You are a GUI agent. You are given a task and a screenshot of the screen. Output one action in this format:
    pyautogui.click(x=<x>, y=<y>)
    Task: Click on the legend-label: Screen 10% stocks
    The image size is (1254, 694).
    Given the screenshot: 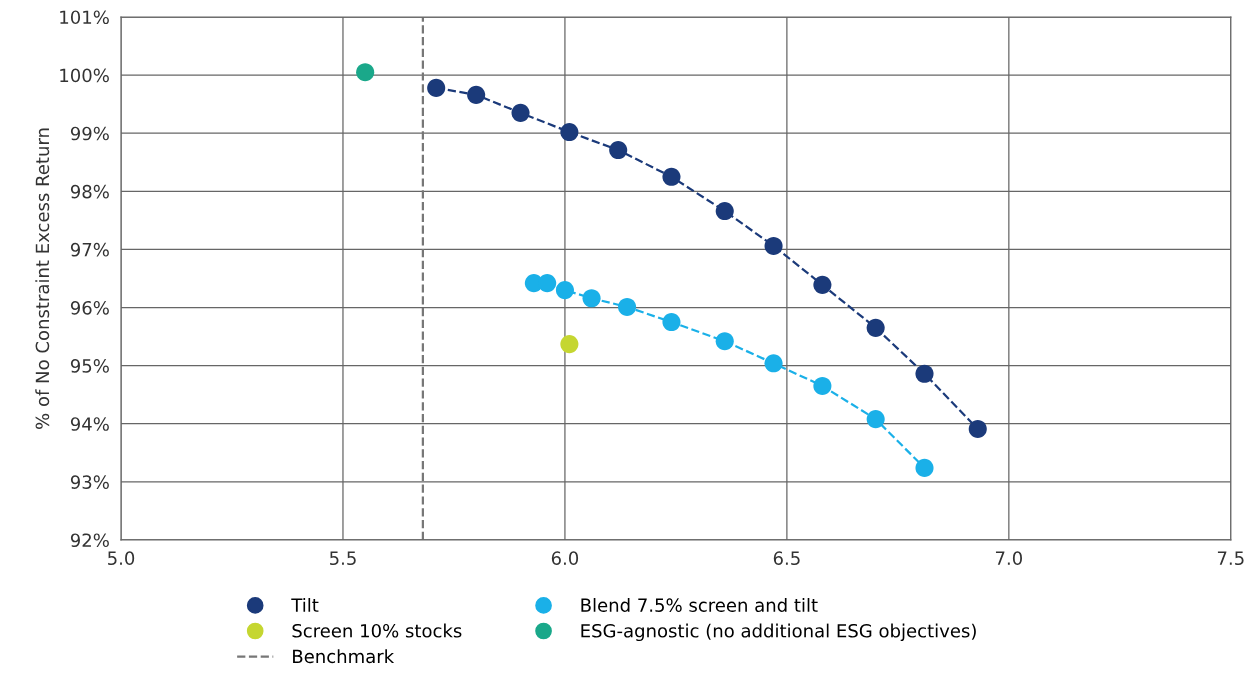 What is the action you would take?
    pyautogui.click(x=377, y=630)
    